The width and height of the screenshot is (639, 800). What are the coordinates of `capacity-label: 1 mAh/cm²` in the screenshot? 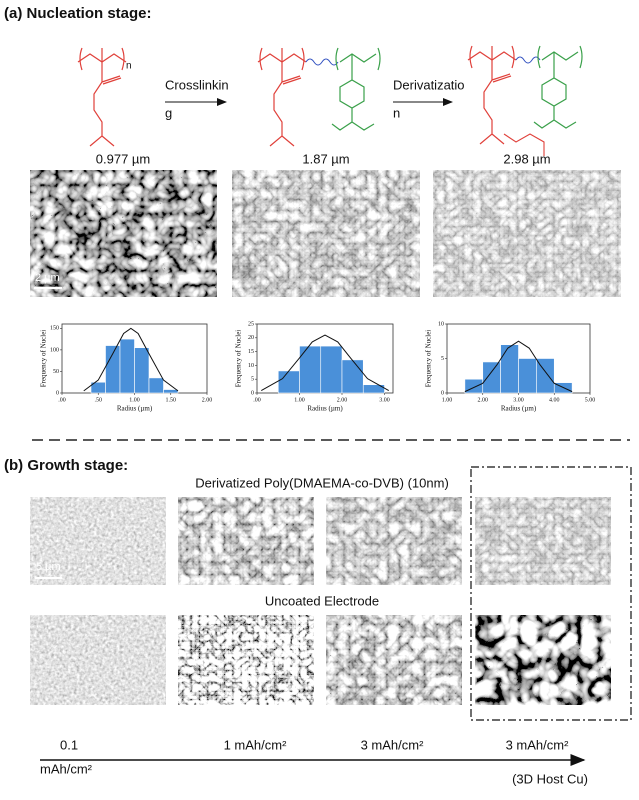 It's located at (256, 744).